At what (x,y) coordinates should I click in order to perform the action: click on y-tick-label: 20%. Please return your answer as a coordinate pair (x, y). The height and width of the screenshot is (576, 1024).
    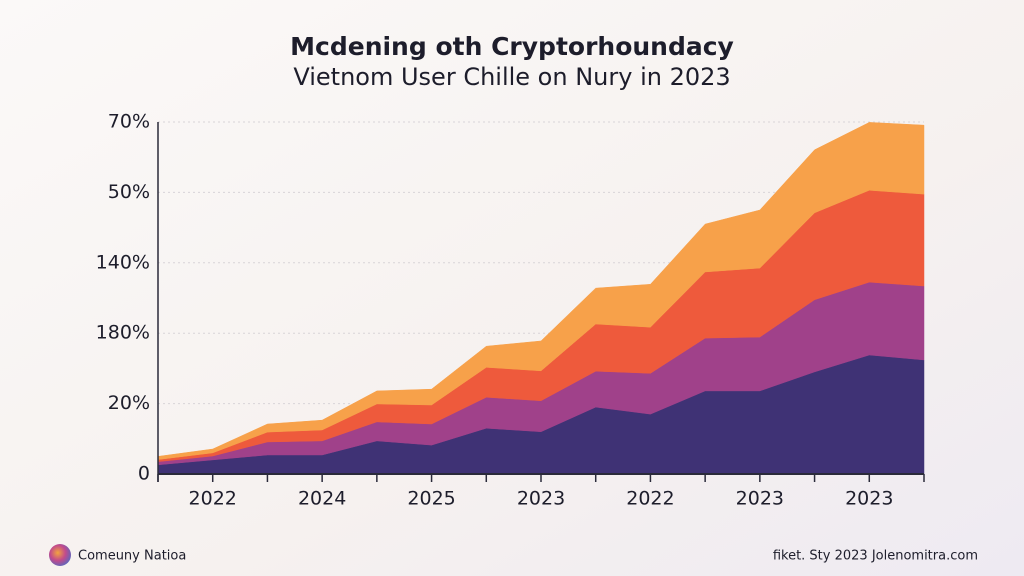
    Looking at the image, I should click on (129, 403).